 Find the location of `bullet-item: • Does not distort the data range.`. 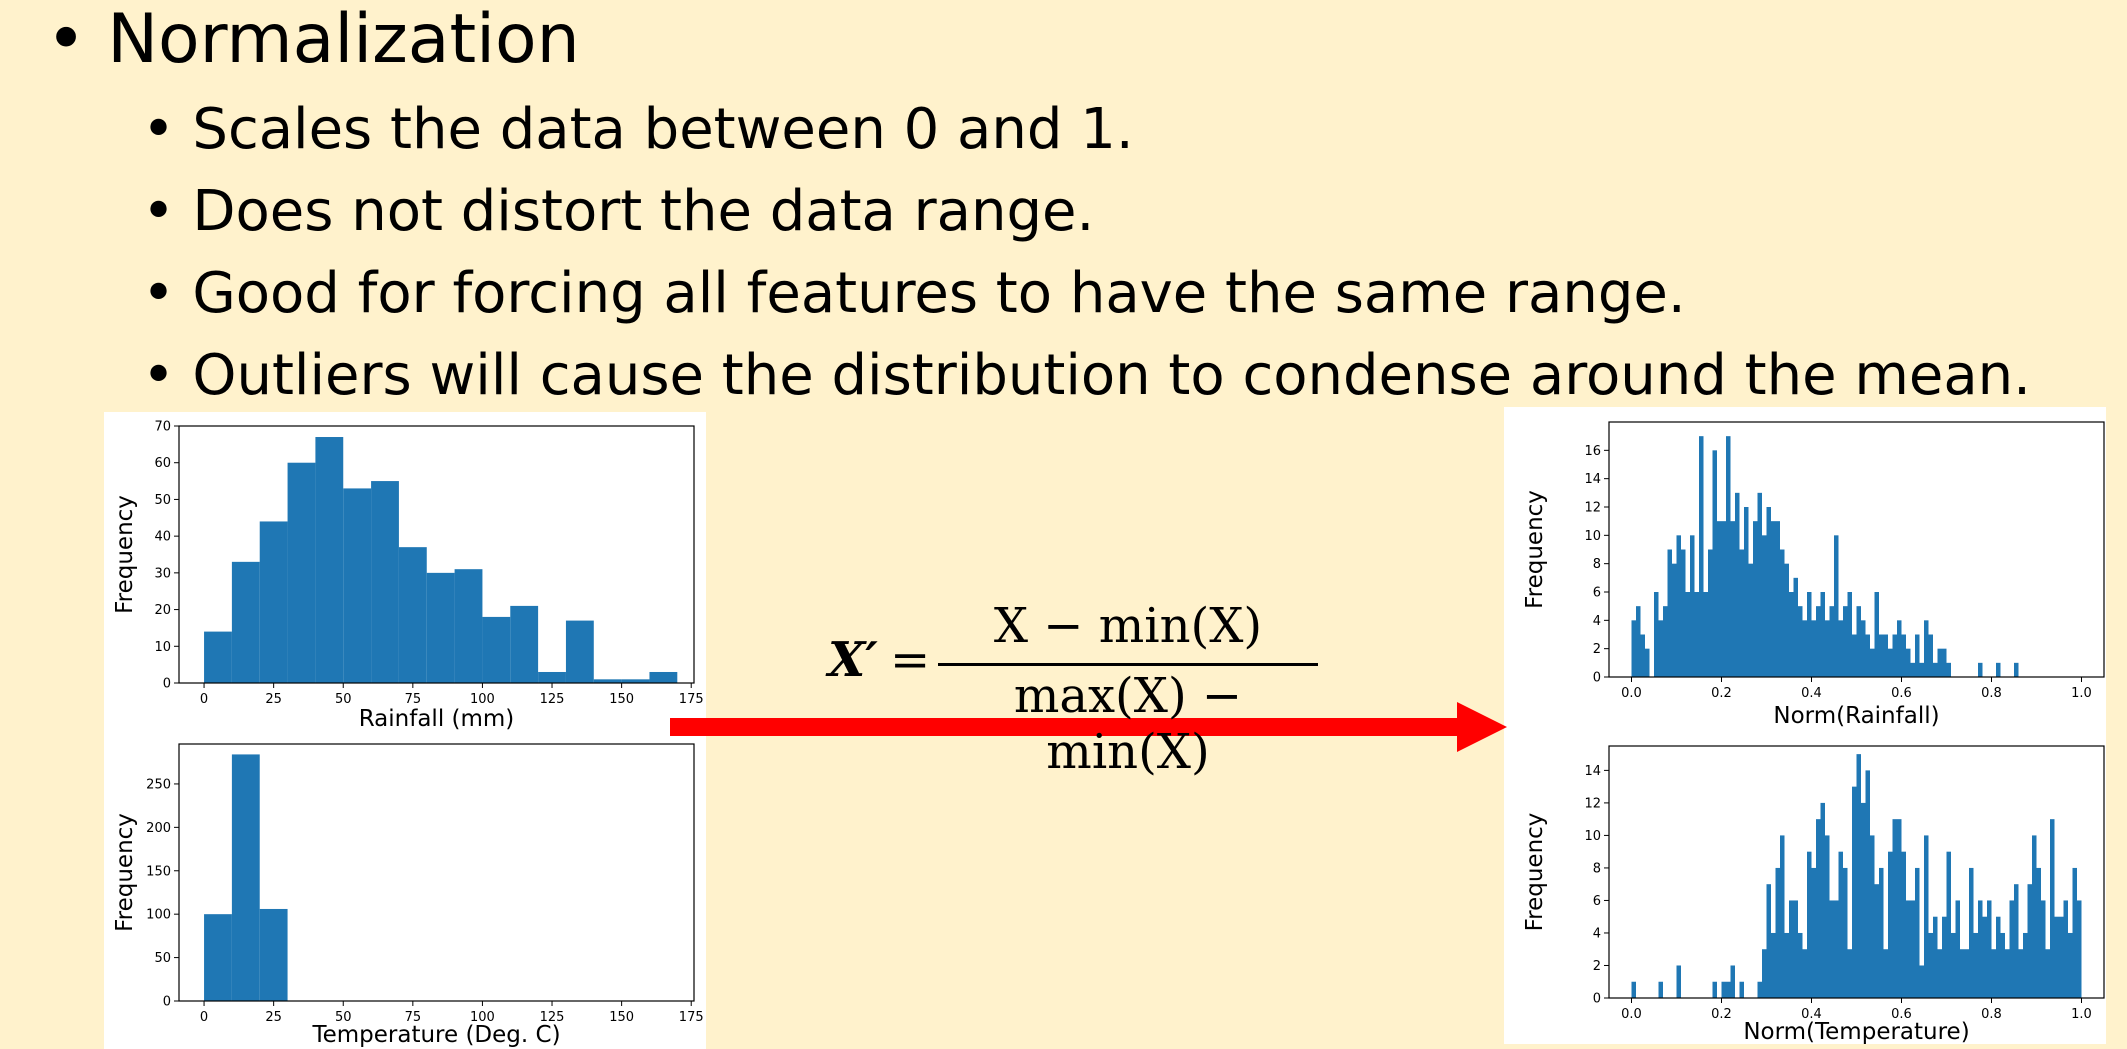

bullet-item: • Does not distort the data range. is located at coordinates (618, 211).